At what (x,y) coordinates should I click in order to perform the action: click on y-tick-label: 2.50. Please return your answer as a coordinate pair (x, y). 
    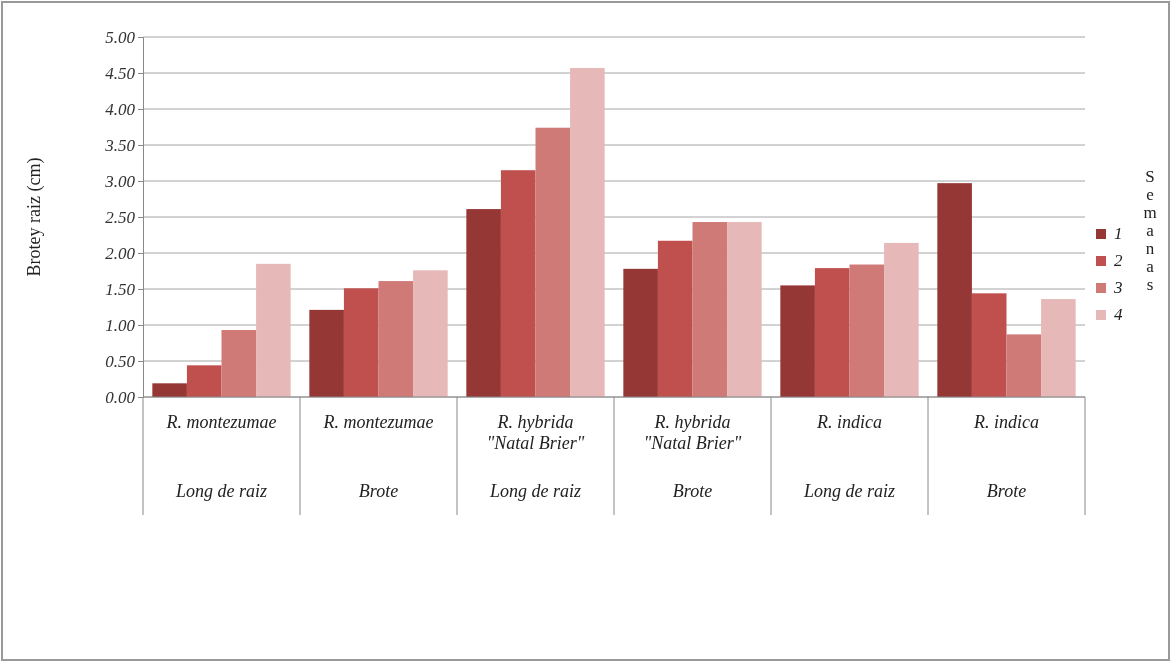
    Looking at the image, I should click on (120, 217).